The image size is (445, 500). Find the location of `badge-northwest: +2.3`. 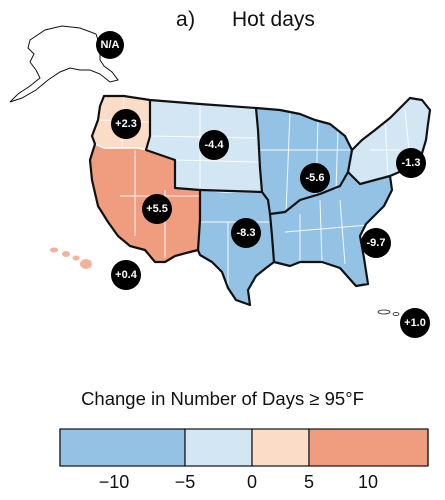

badge-northwest: +2.3 is located at coordinates (126, 124).